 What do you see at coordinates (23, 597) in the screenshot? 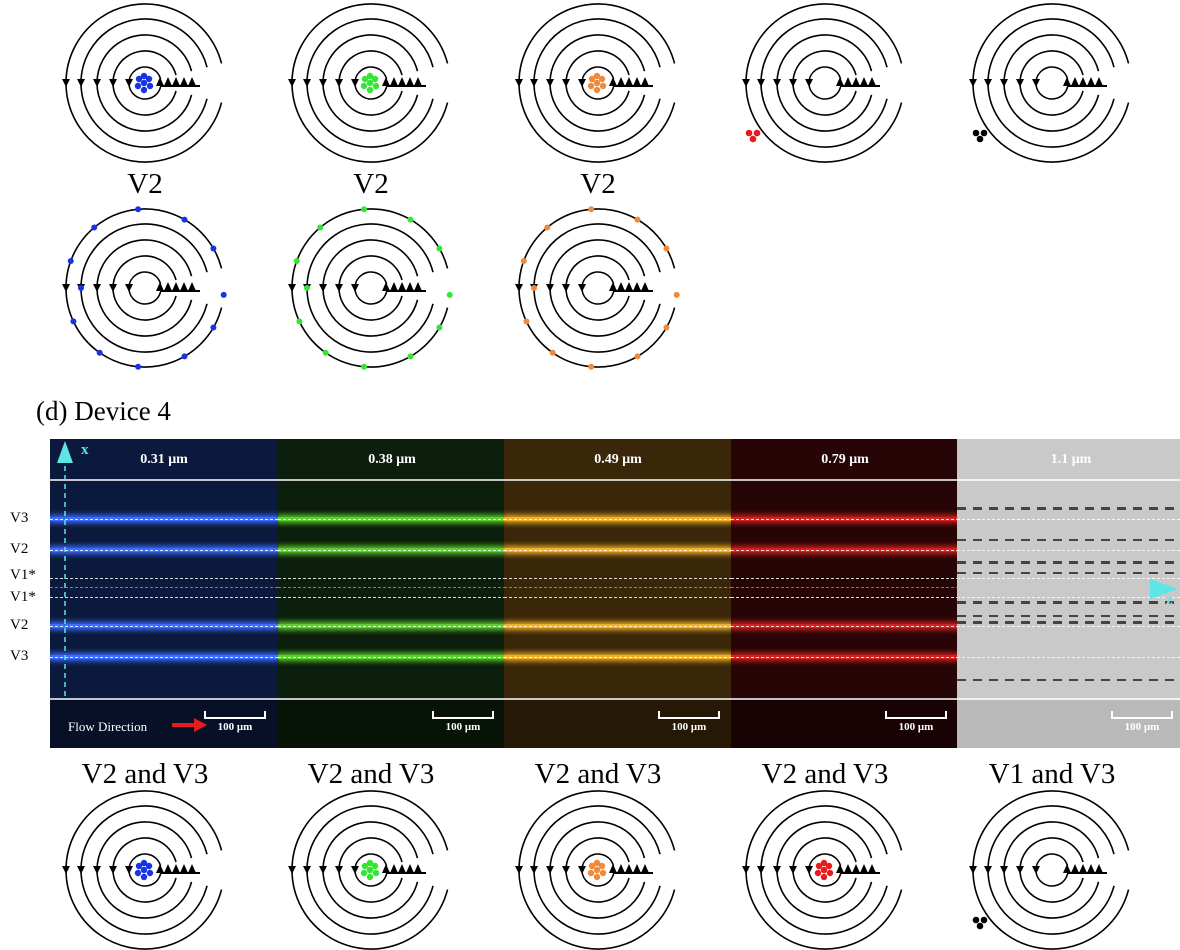
I see `row-label-v1-bottom: V1*` at bounding box center [23, 597].